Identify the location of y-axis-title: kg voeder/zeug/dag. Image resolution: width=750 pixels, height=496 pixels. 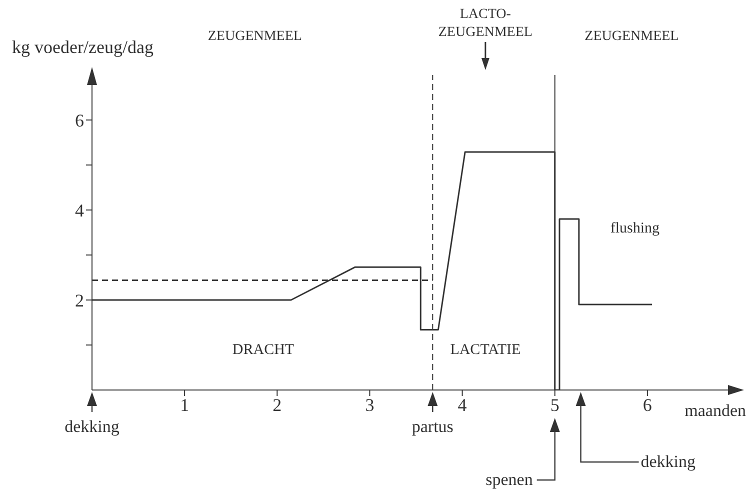
(83, 47).